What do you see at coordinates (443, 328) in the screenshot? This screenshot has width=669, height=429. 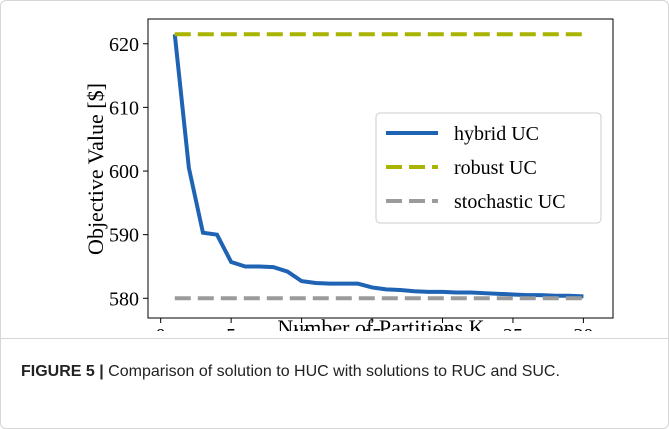 I see `x-tick-label: 20` at bounding box center [443, 328].